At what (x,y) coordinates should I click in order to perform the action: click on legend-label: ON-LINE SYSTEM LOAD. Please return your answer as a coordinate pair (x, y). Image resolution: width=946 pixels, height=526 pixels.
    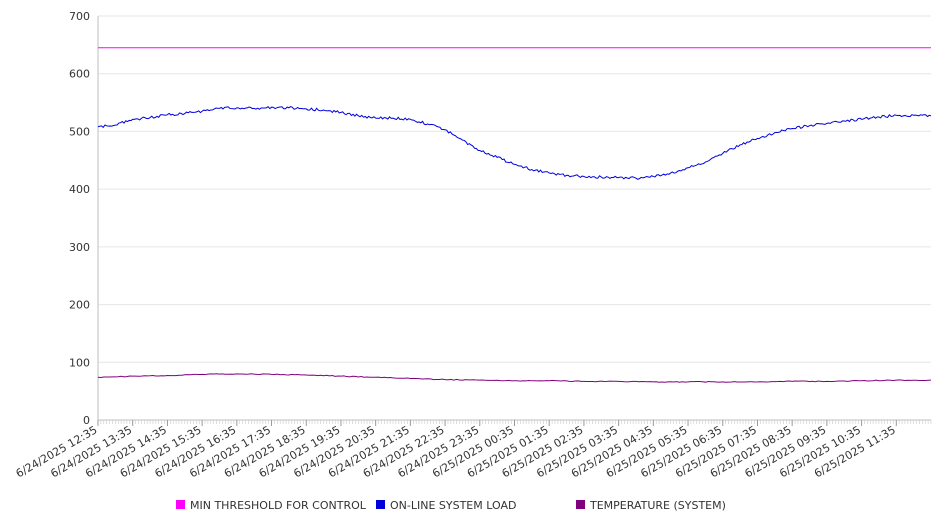
    Looking at the image, I should click on (453, 505).